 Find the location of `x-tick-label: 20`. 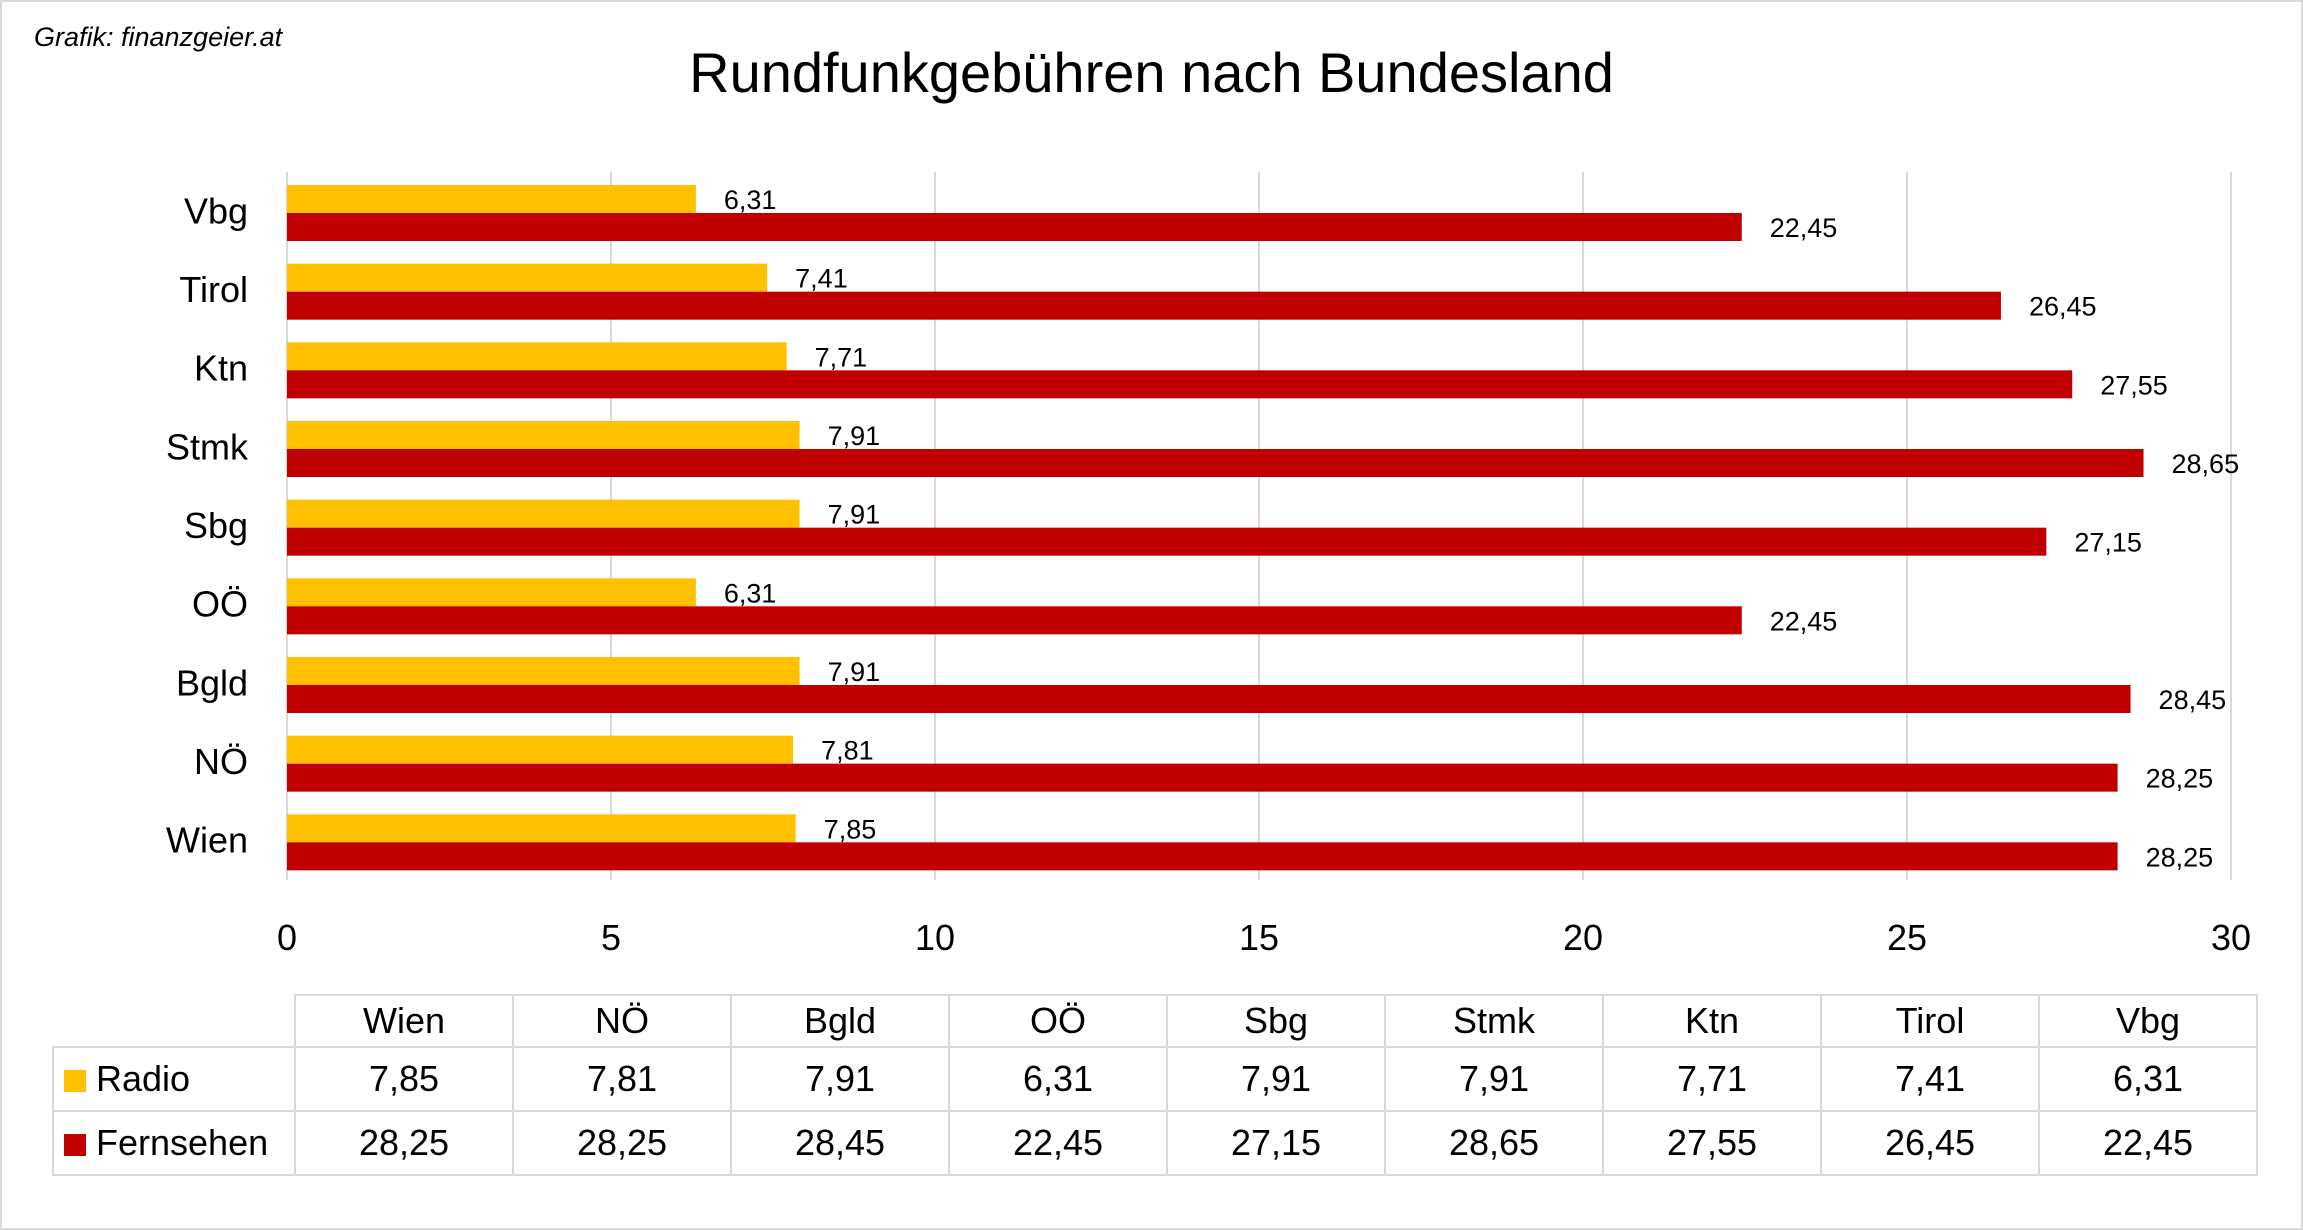

x-tick-label: 20 is located at coordinates (1583, 937).